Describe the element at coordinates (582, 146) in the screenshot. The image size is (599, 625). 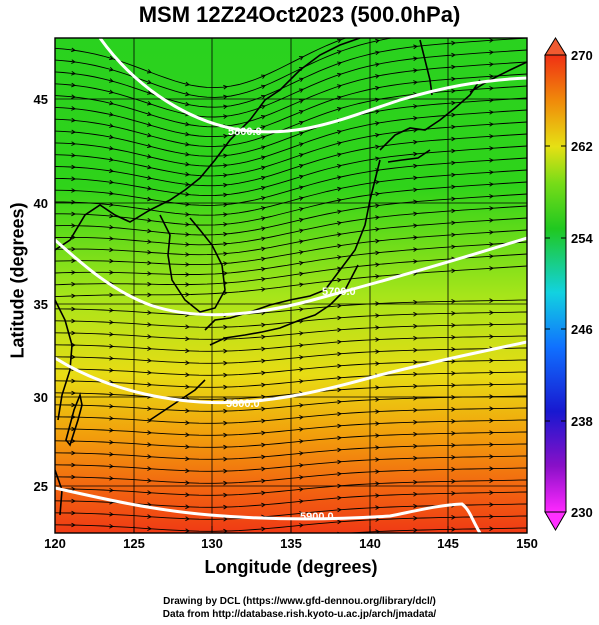
I see `colorbar-label: 262` at that location.